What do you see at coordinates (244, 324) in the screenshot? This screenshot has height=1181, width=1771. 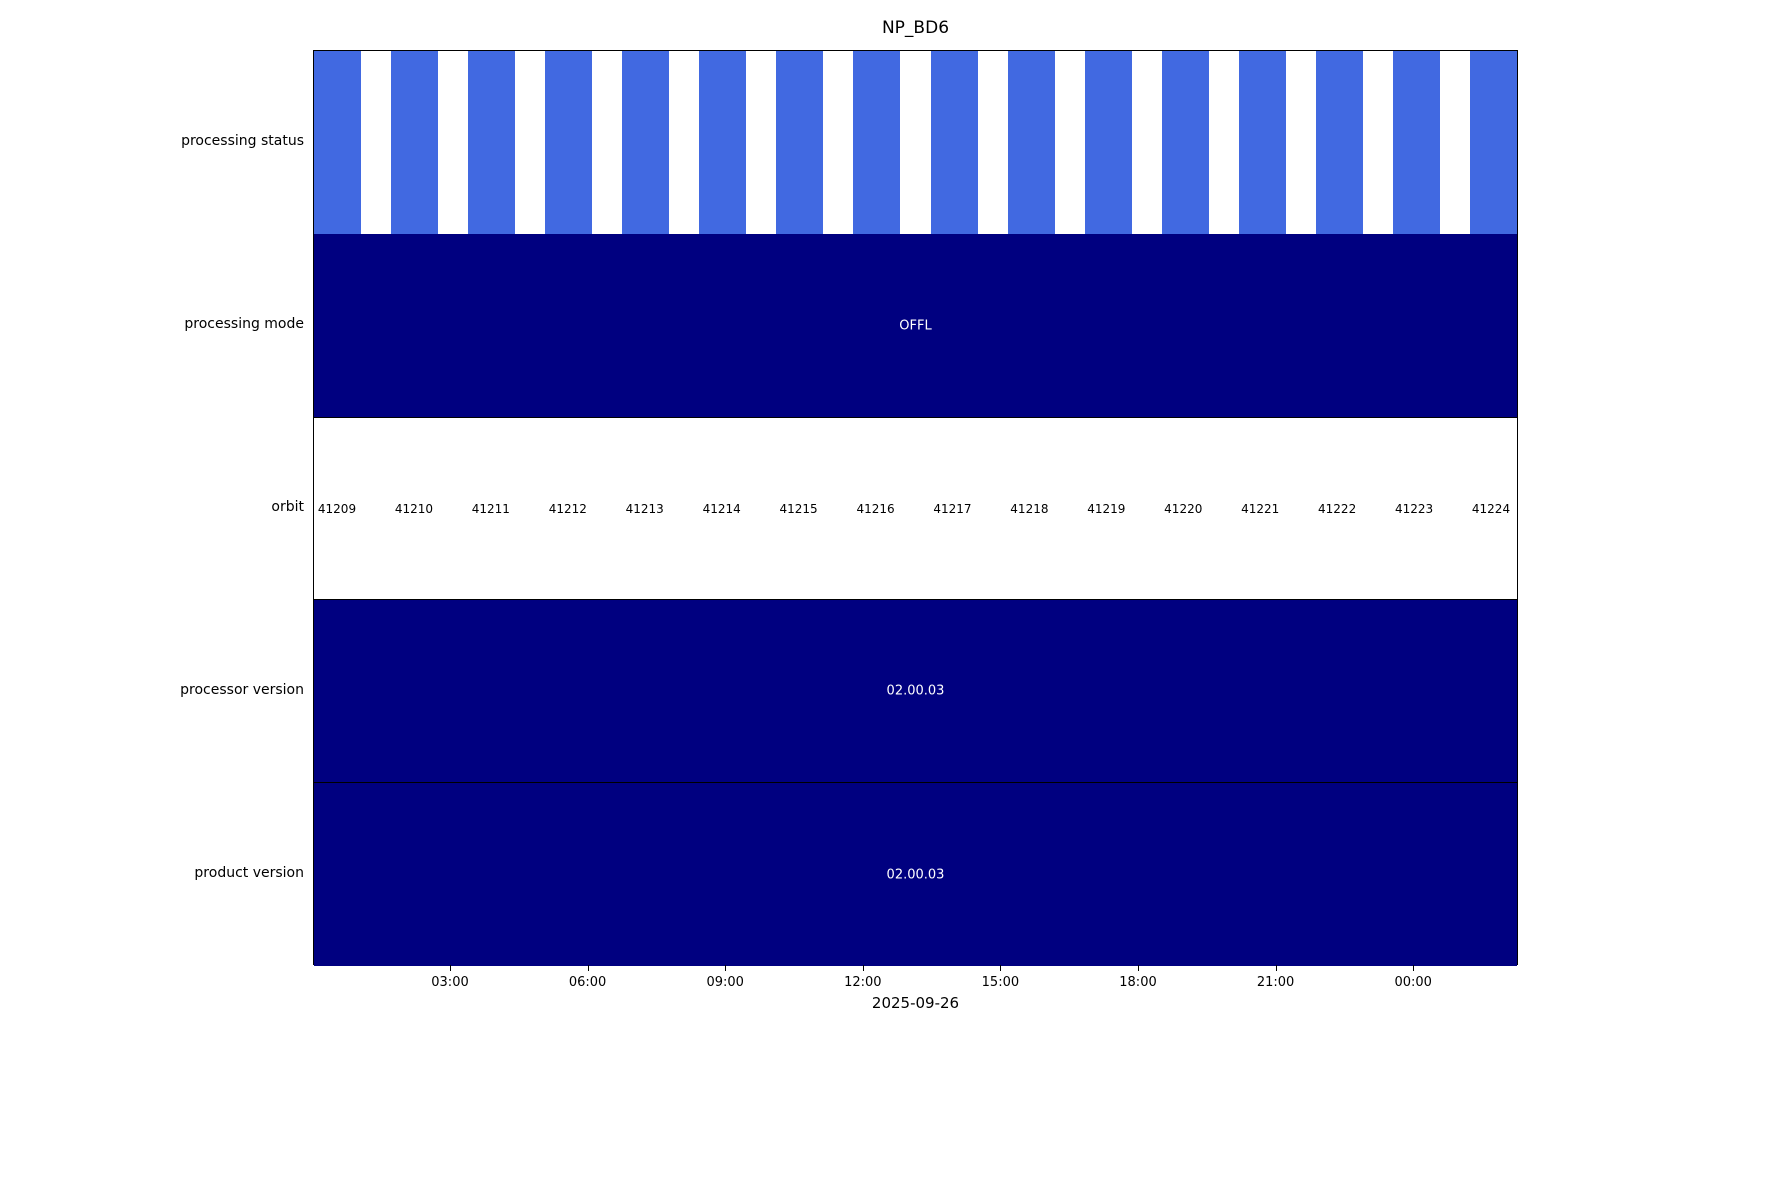 I see `ylabel-processing-mode: processing mode` at bounding box center [244, 324].